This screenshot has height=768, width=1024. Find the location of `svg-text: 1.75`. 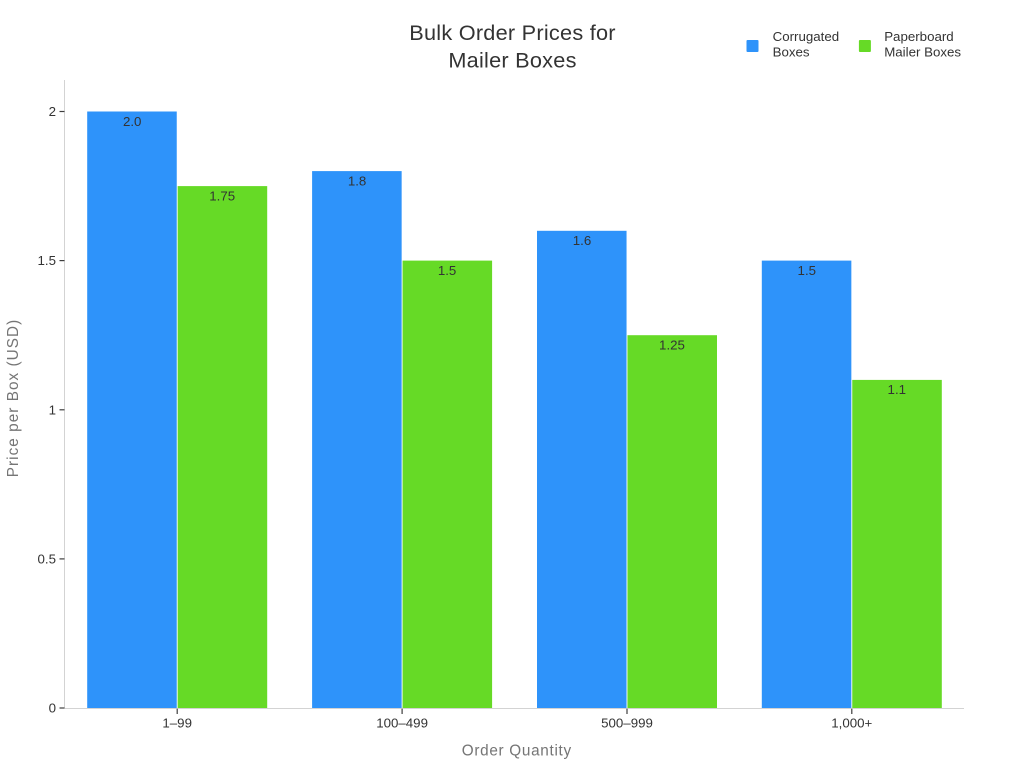

svg-text: 1.75 is located at coordinates (222, 195).